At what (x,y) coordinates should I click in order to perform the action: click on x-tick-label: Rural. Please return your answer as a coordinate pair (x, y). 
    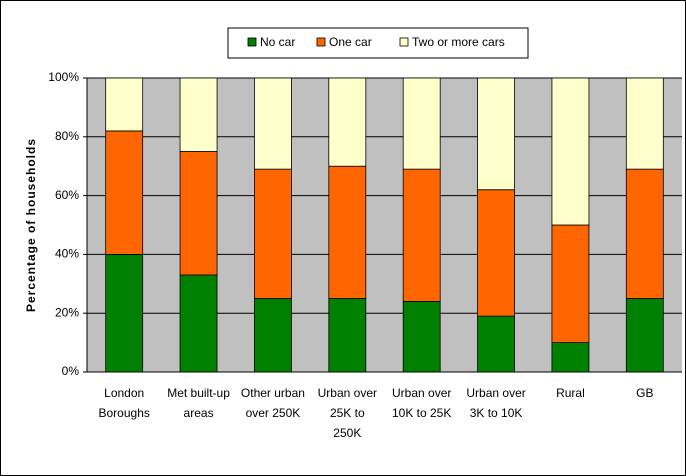
    Looking at the image, I should click on (570, 393).